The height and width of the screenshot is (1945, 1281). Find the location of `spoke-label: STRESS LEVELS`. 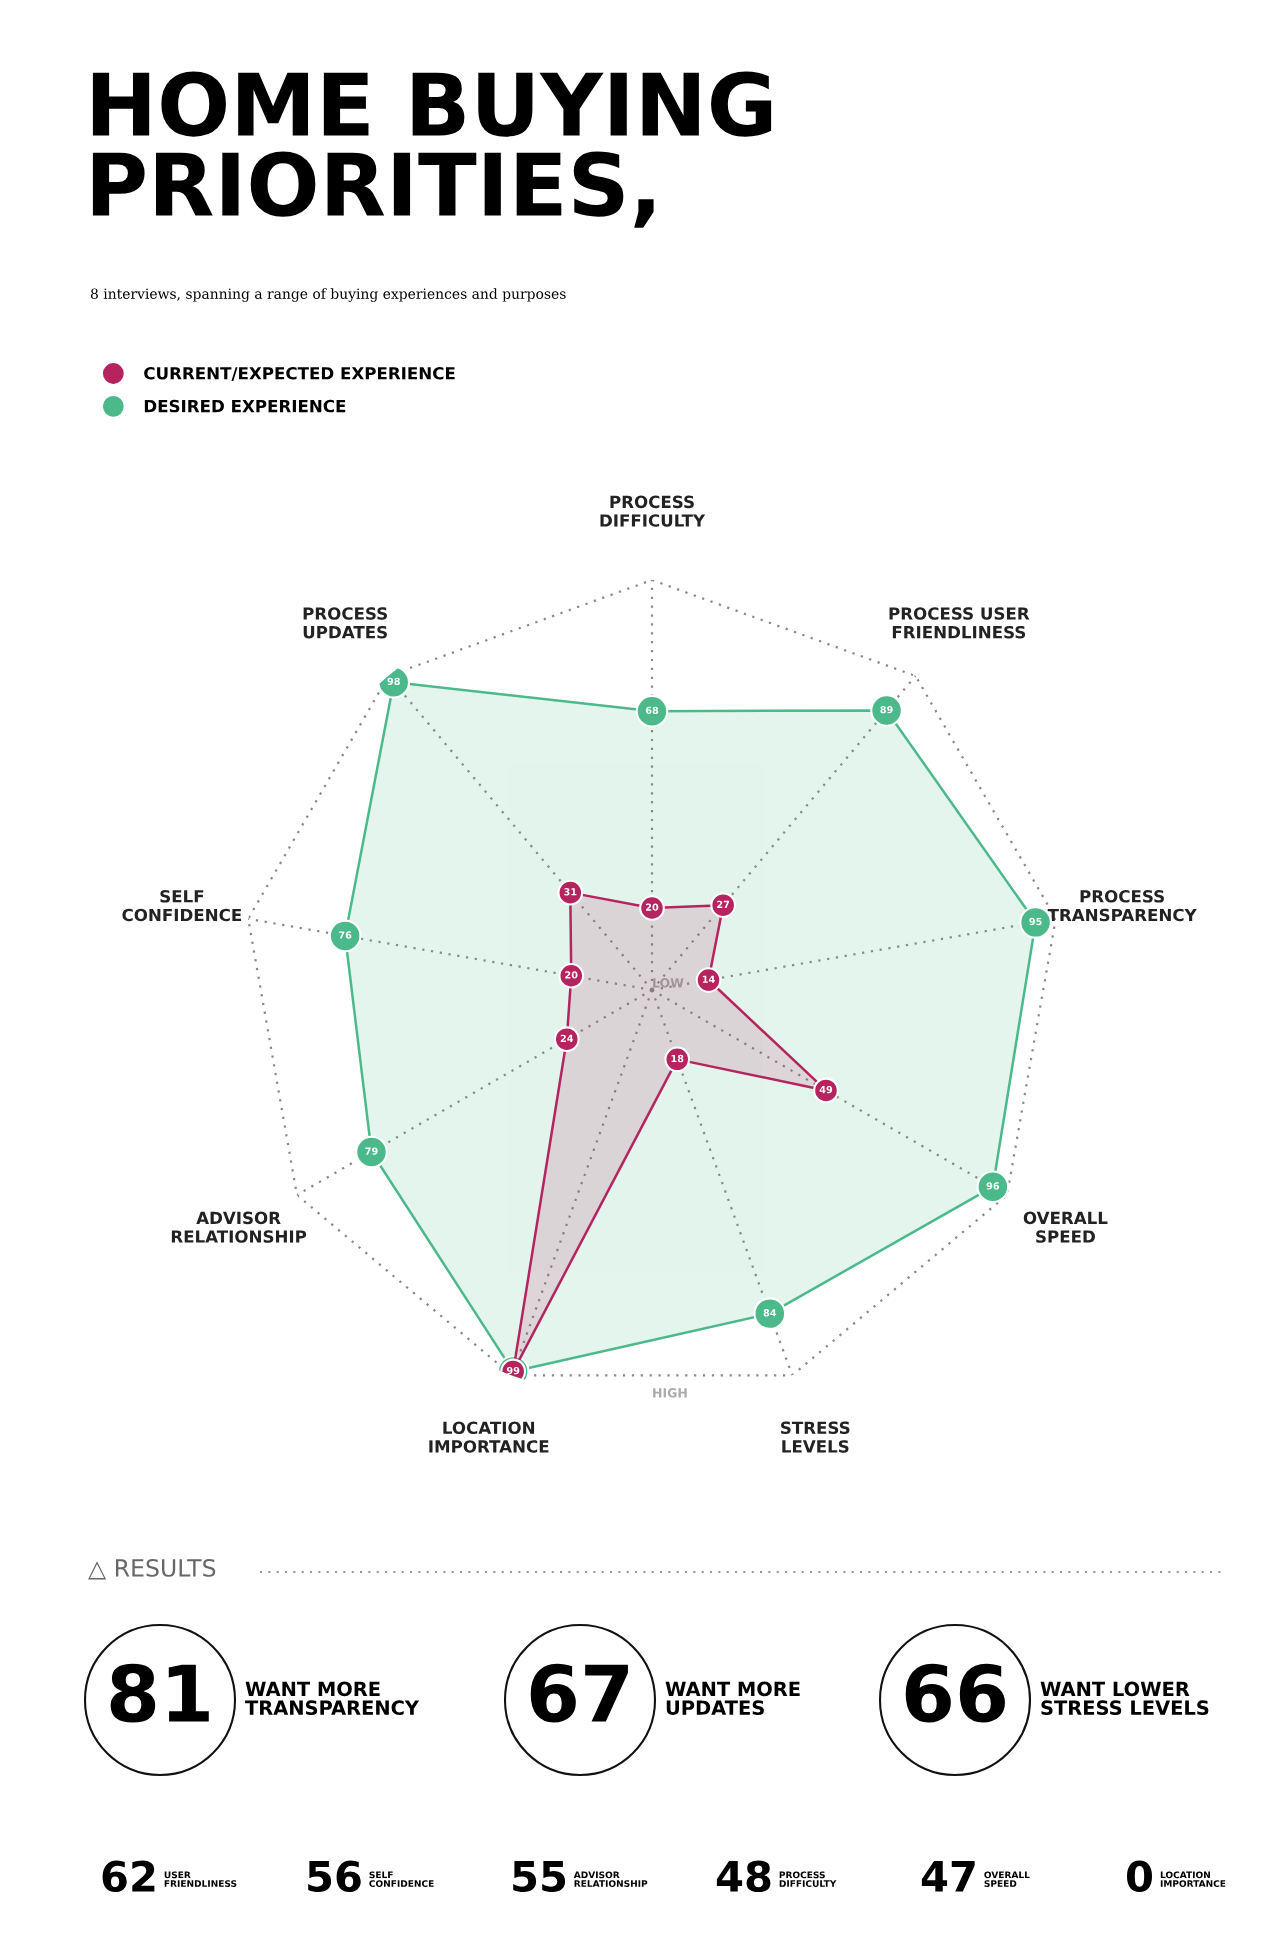

spoke-label: STRESS LEVELS is located at coordinates (815, 1437).